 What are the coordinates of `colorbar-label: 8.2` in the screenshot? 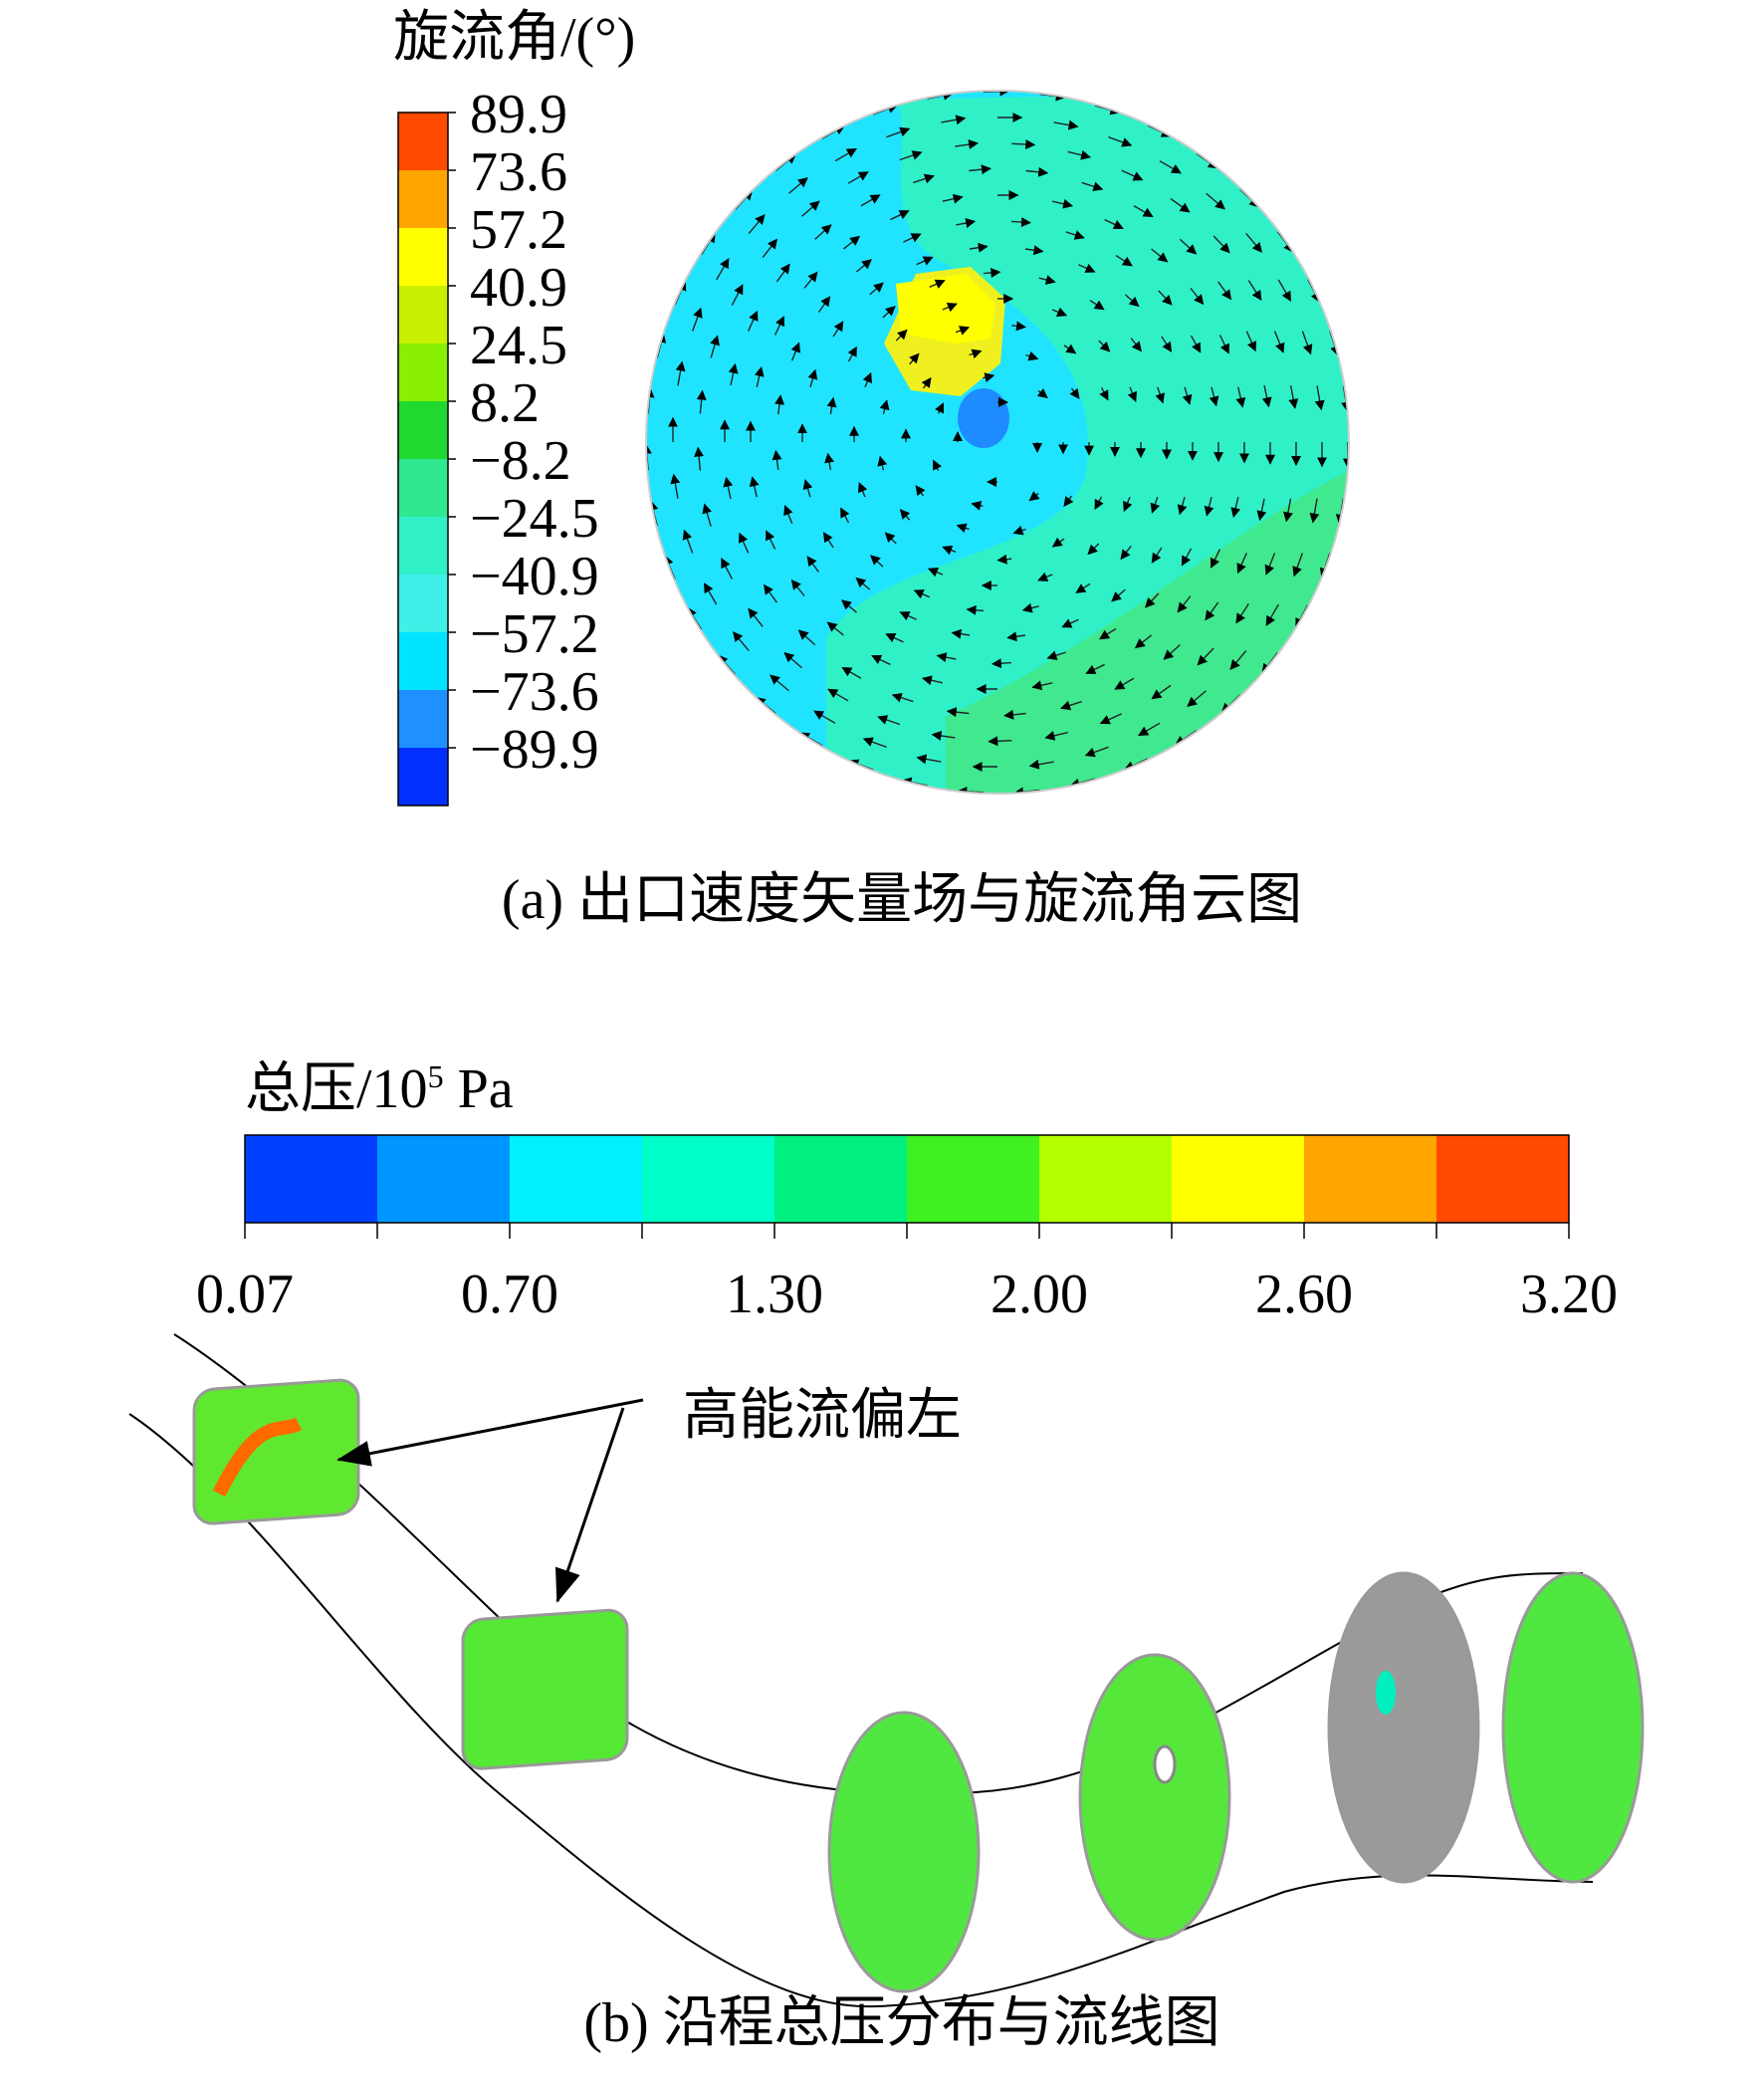 It's located at (505, 403).